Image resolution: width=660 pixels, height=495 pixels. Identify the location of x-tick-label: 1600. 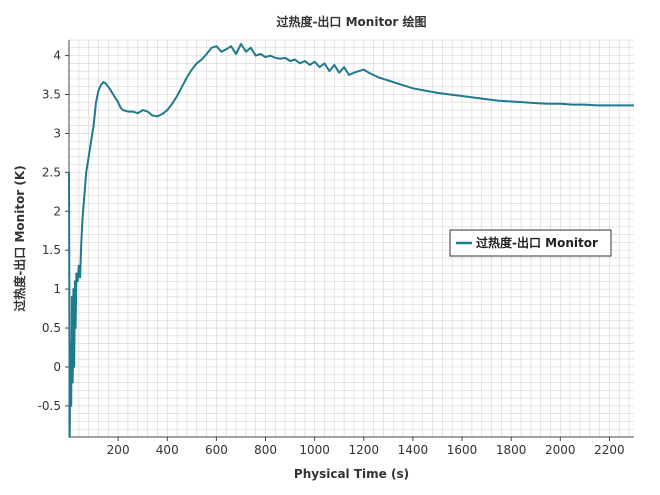
(462, 450).